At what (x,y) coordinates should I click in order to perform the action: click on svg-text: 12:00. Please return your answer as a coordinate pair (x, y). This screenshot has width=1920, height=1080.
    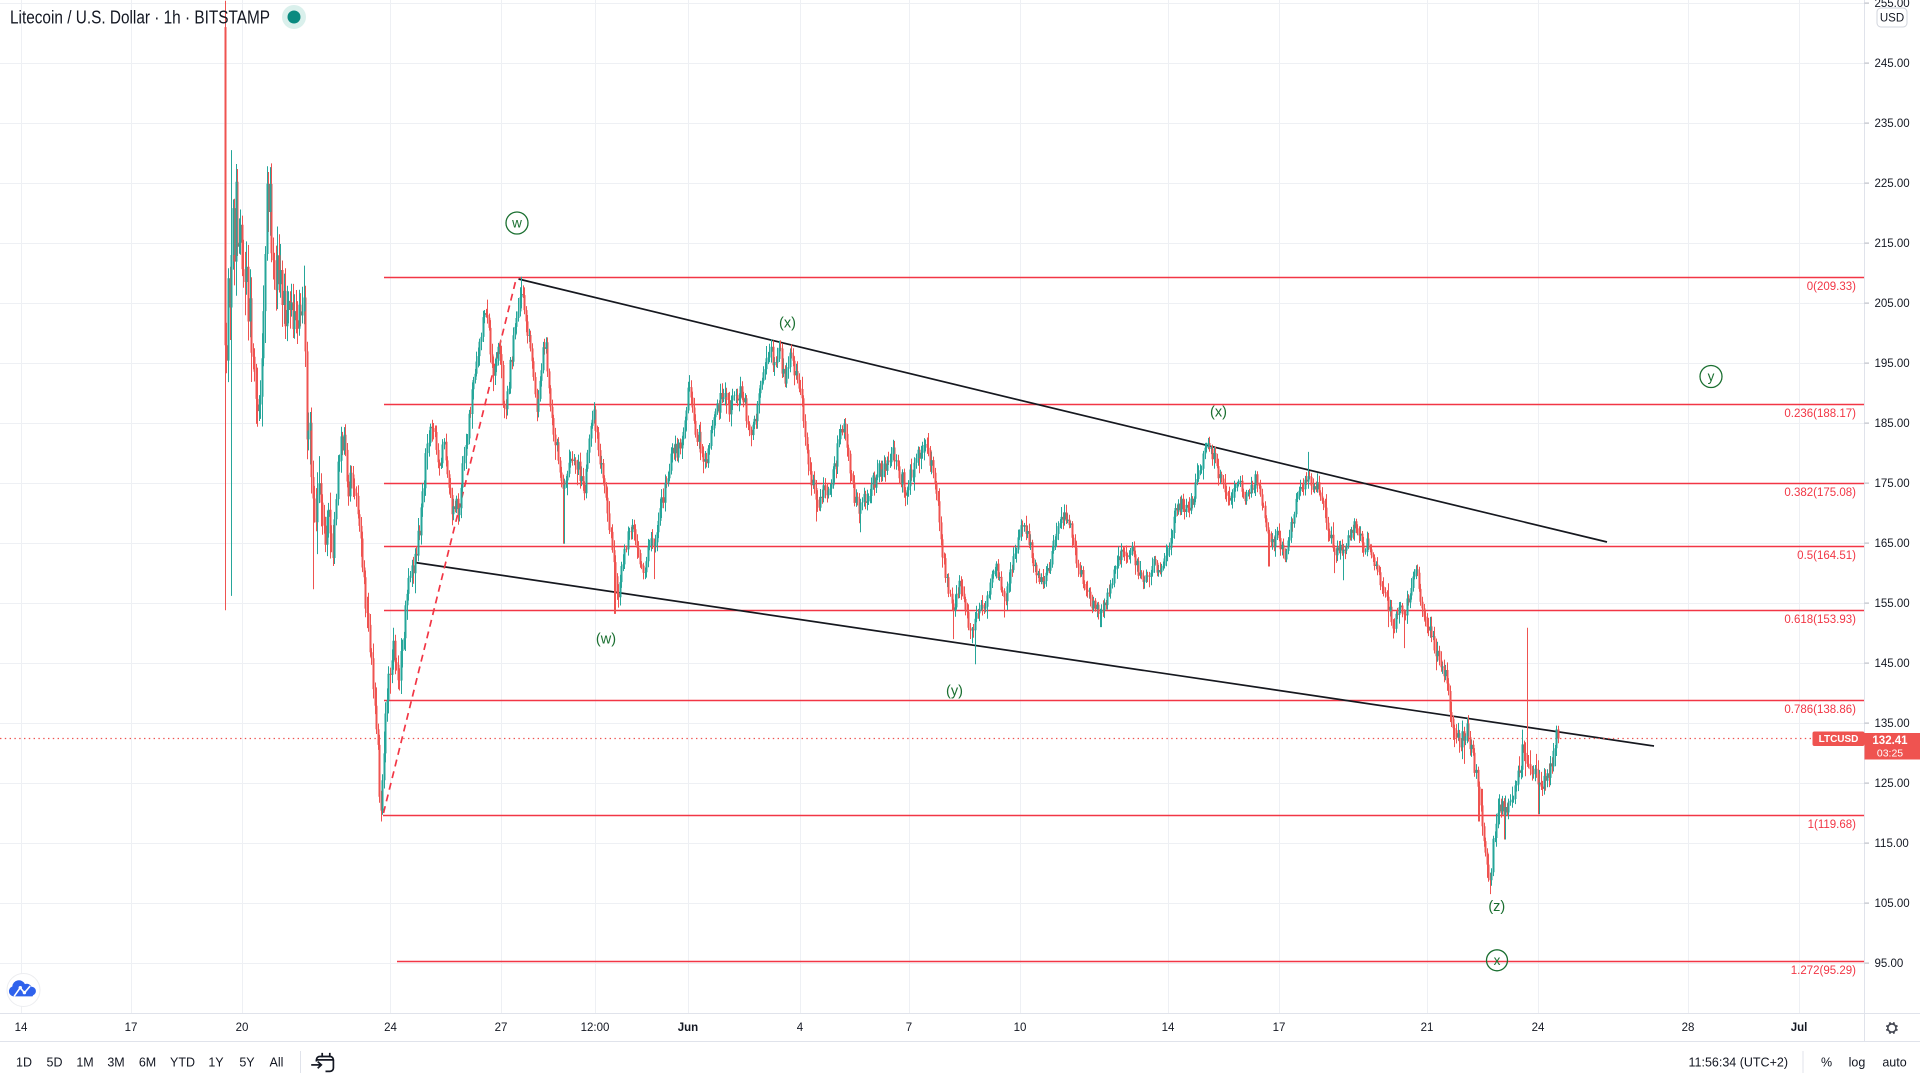
    Looking at the image, I should click on (595, 1028).